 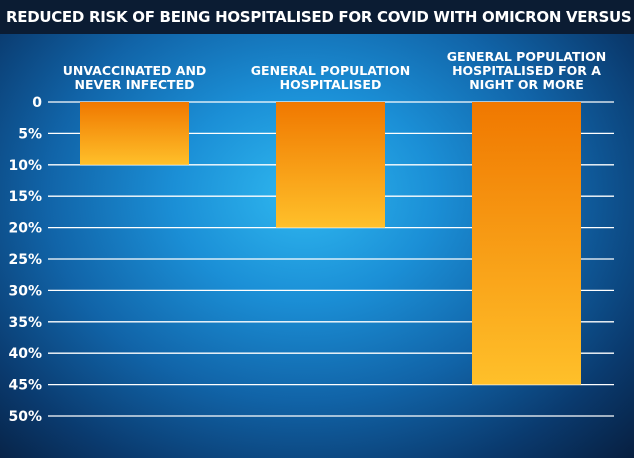 What do you see at coordinates (25, 354) in the screenshot?
I see `y-tick-label: 40%` at bounding box center [25, 354].